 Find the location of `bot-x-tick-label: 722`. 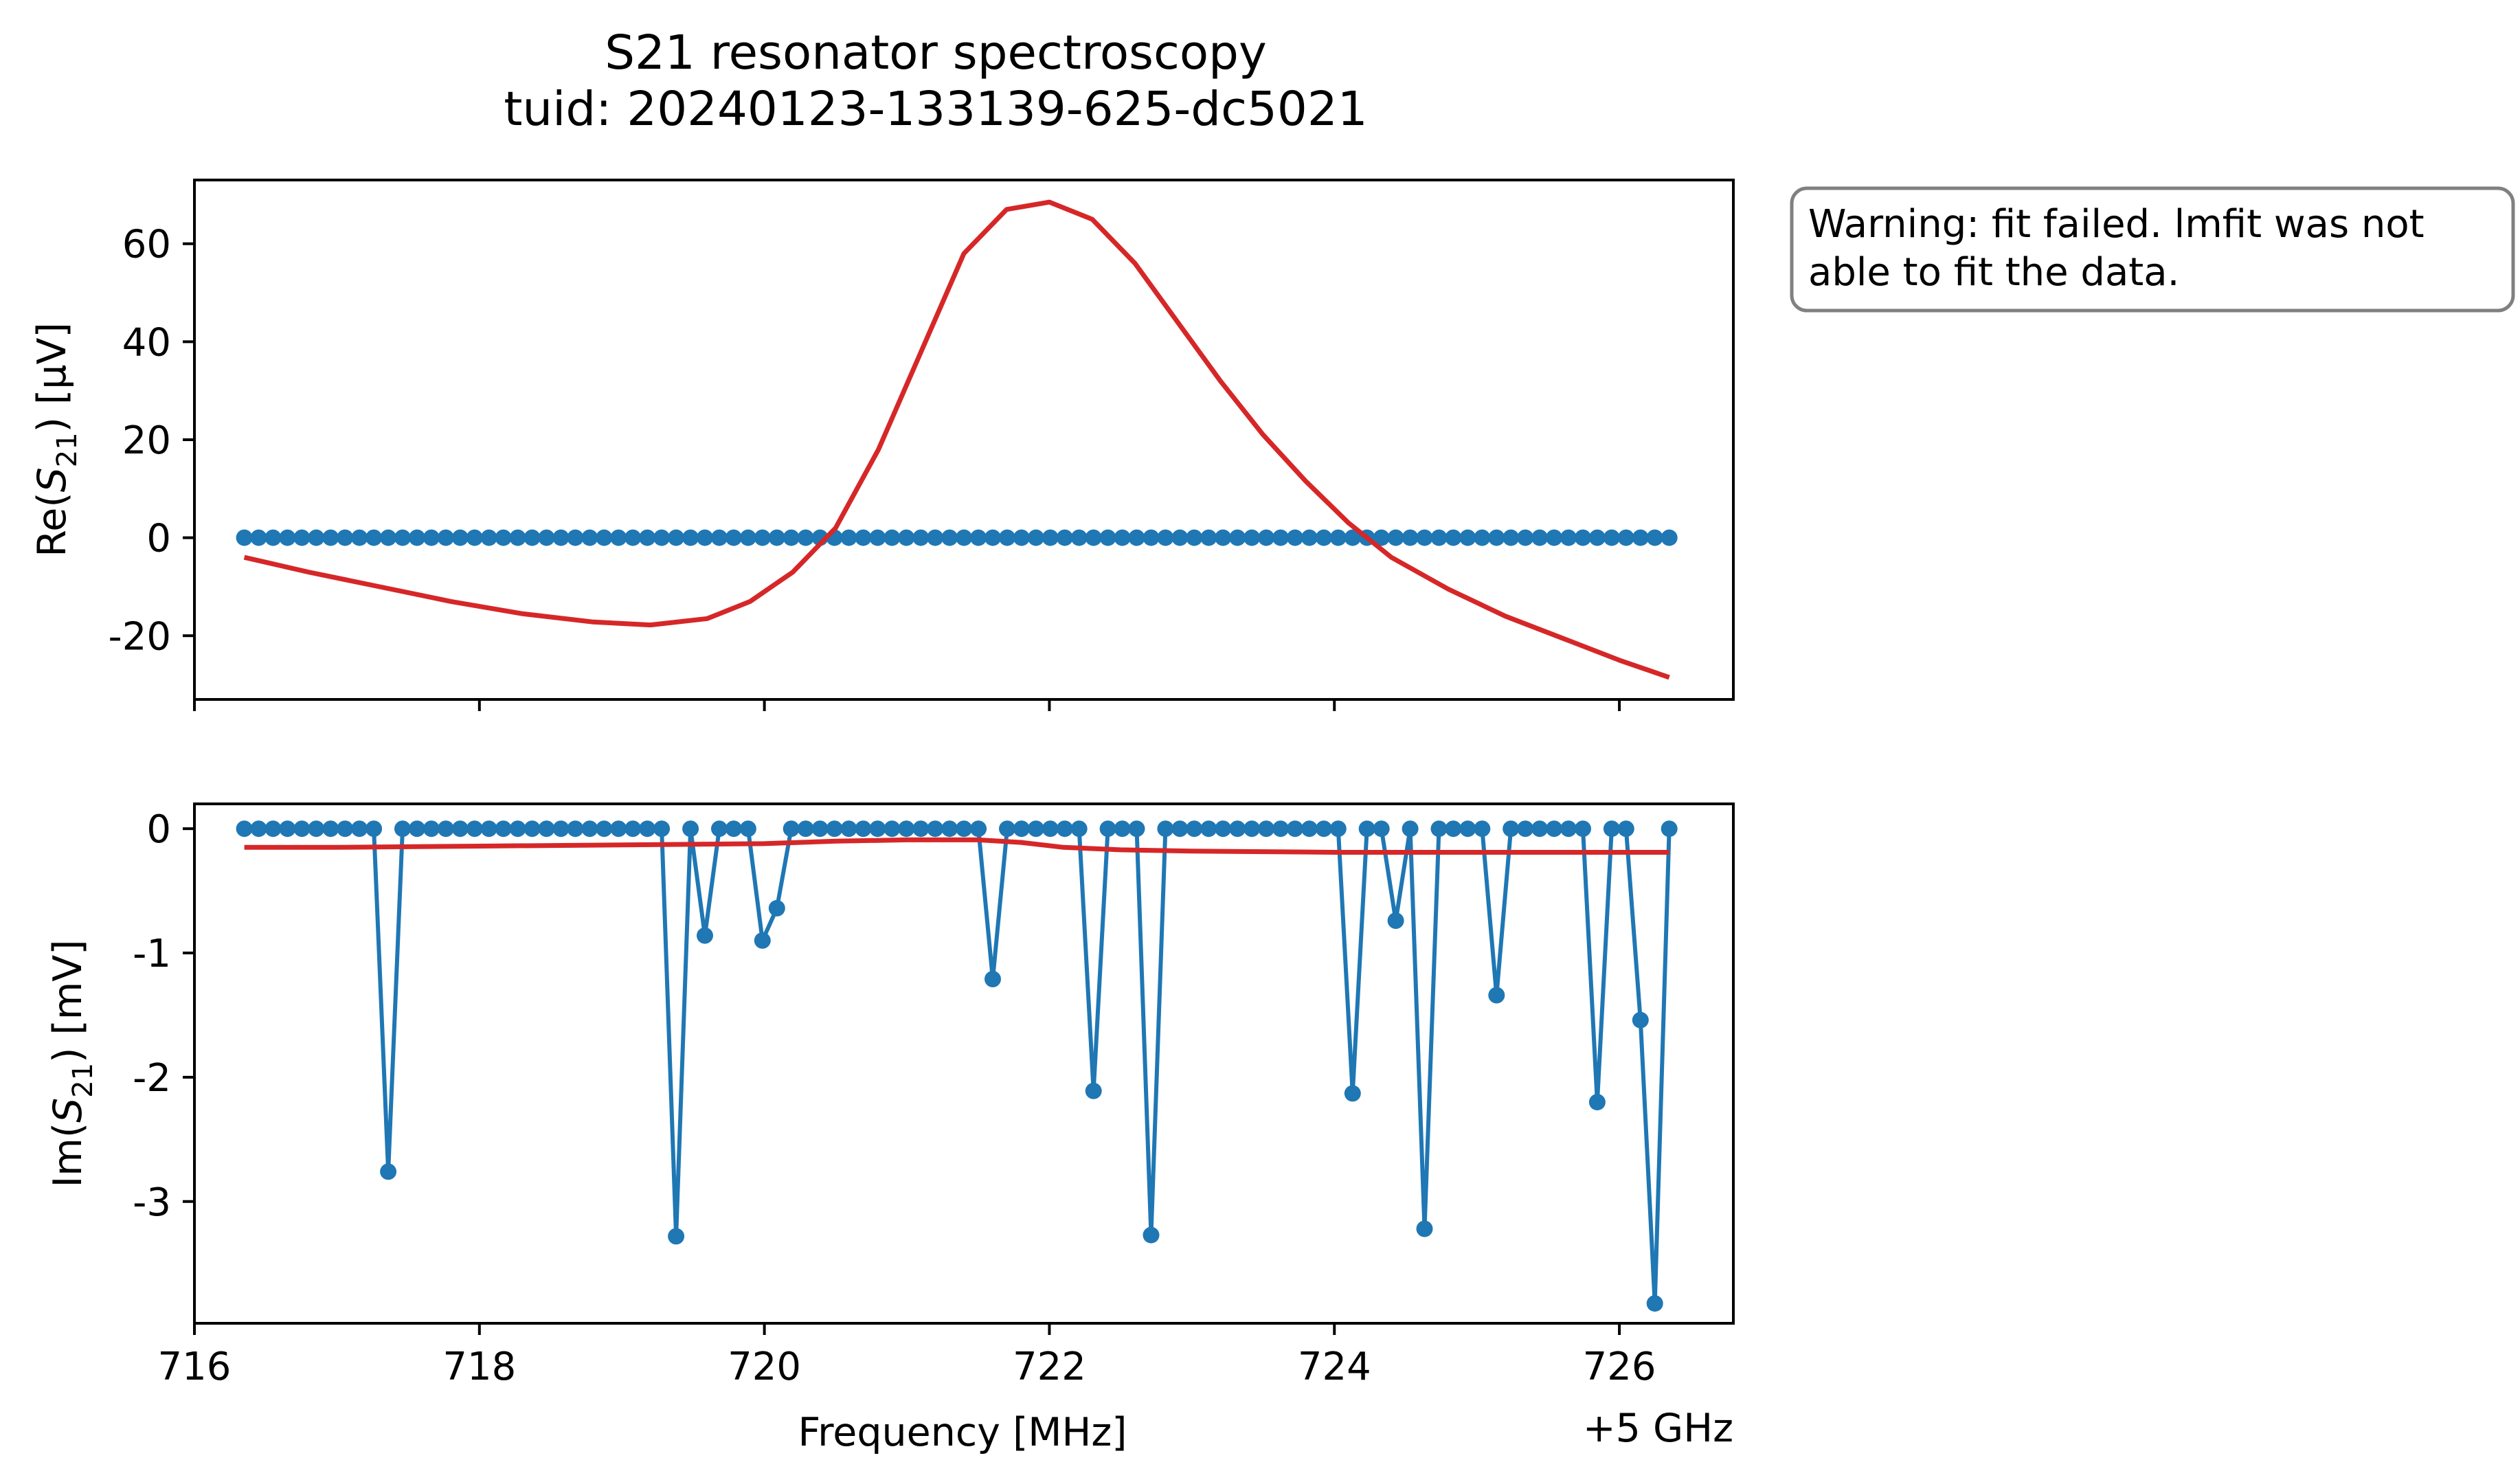

bot-x-tick-label: 722 is located at coordinates (1049, 1367).